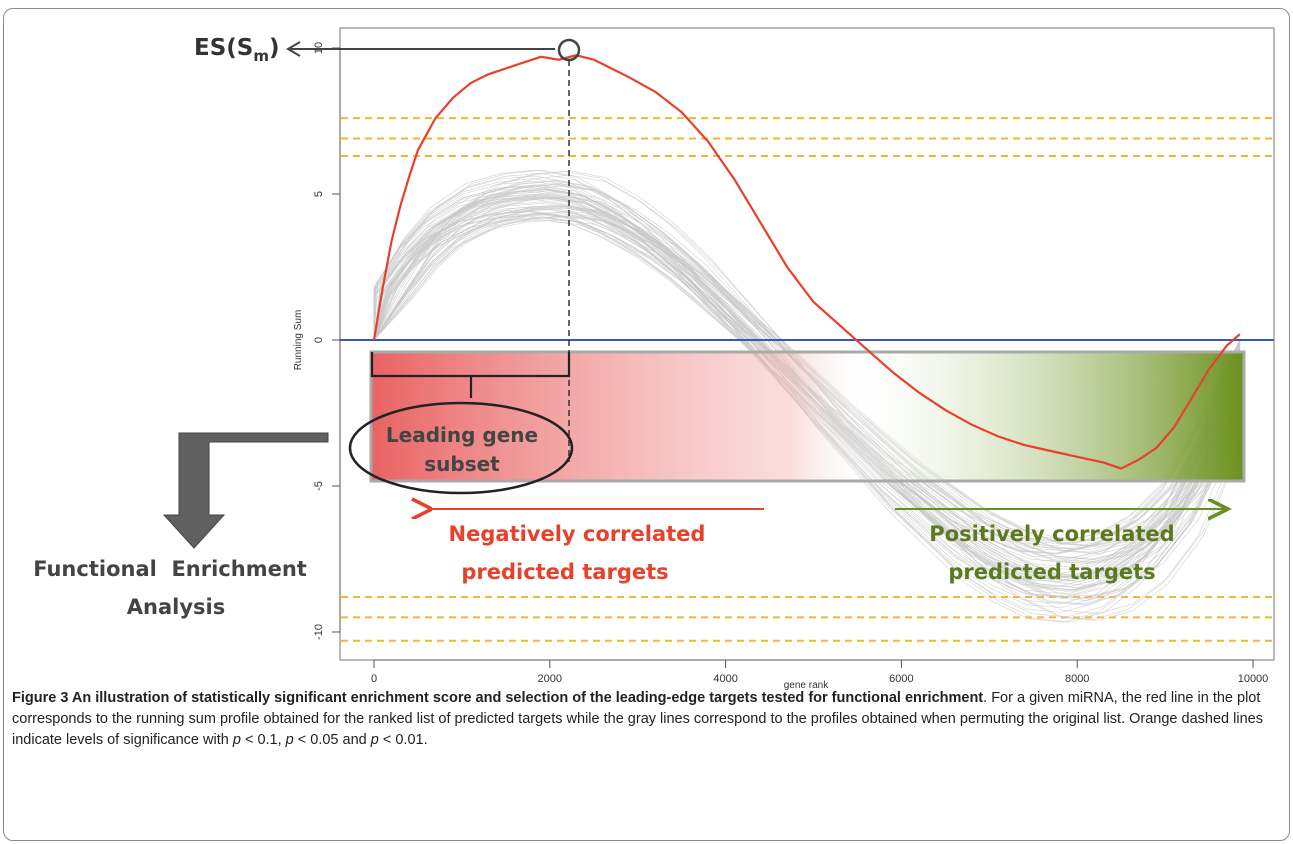 The height and width of the screenshot is (844, 1293). Describe the element at coordinates (237, 50) in the screenshot. I see `es-label: ES(Sm)` at that location.